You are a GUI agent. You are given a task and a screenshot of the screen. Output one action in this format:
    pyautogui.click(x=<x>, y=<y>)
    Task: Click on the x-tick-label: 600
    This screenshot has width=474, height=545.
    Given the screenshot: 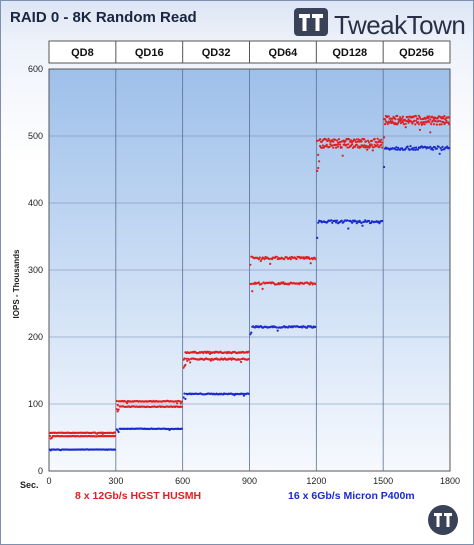 What is the action you would take?
    pyautogui.click(x=182, y=481)
    